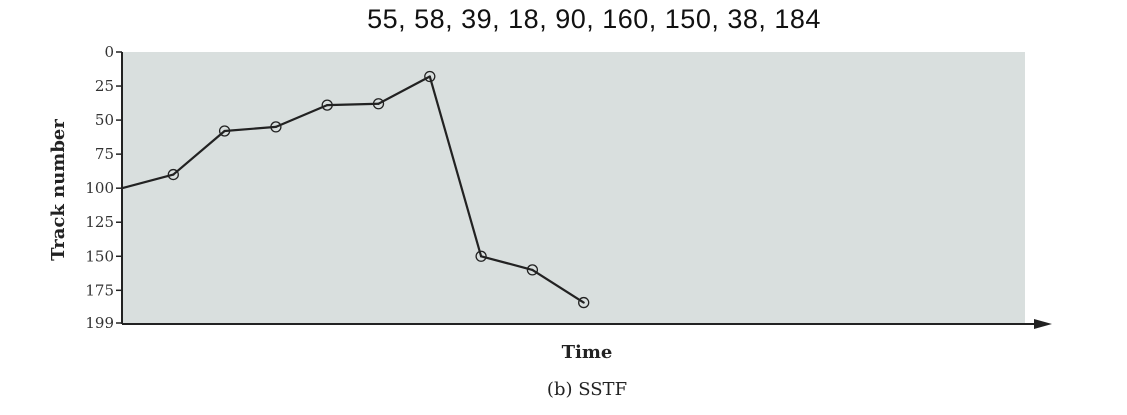 This screenshot has width=1127, height=415. I want to click on y-tick-label: 0, so click(109, 52).